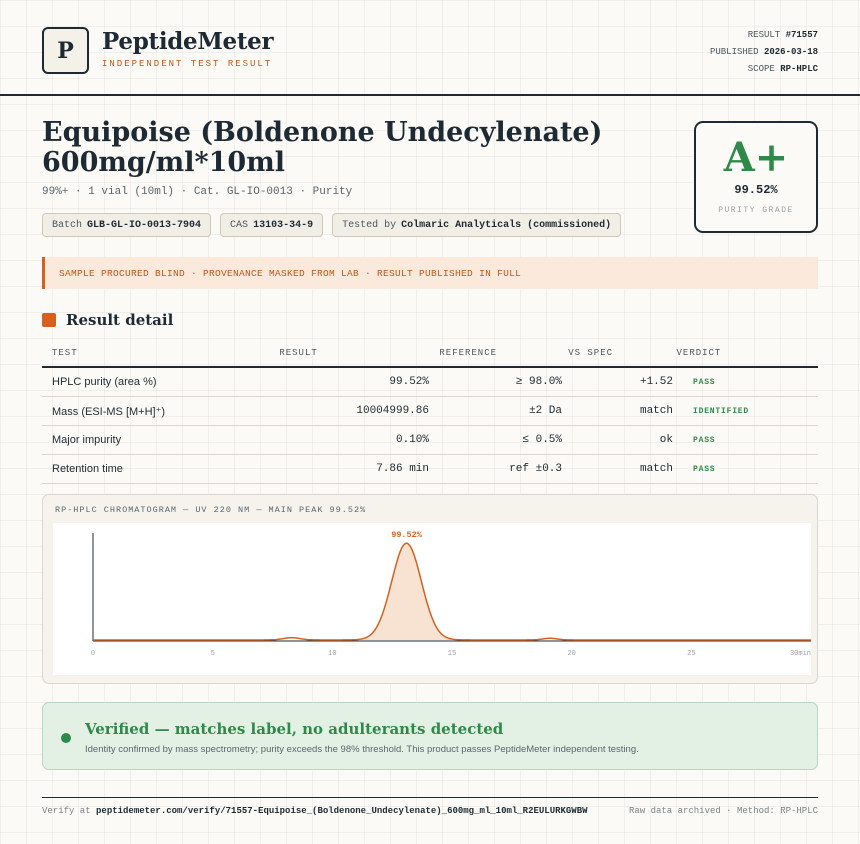  I want to click on cell-result: 99.52%, so click(409, 382).